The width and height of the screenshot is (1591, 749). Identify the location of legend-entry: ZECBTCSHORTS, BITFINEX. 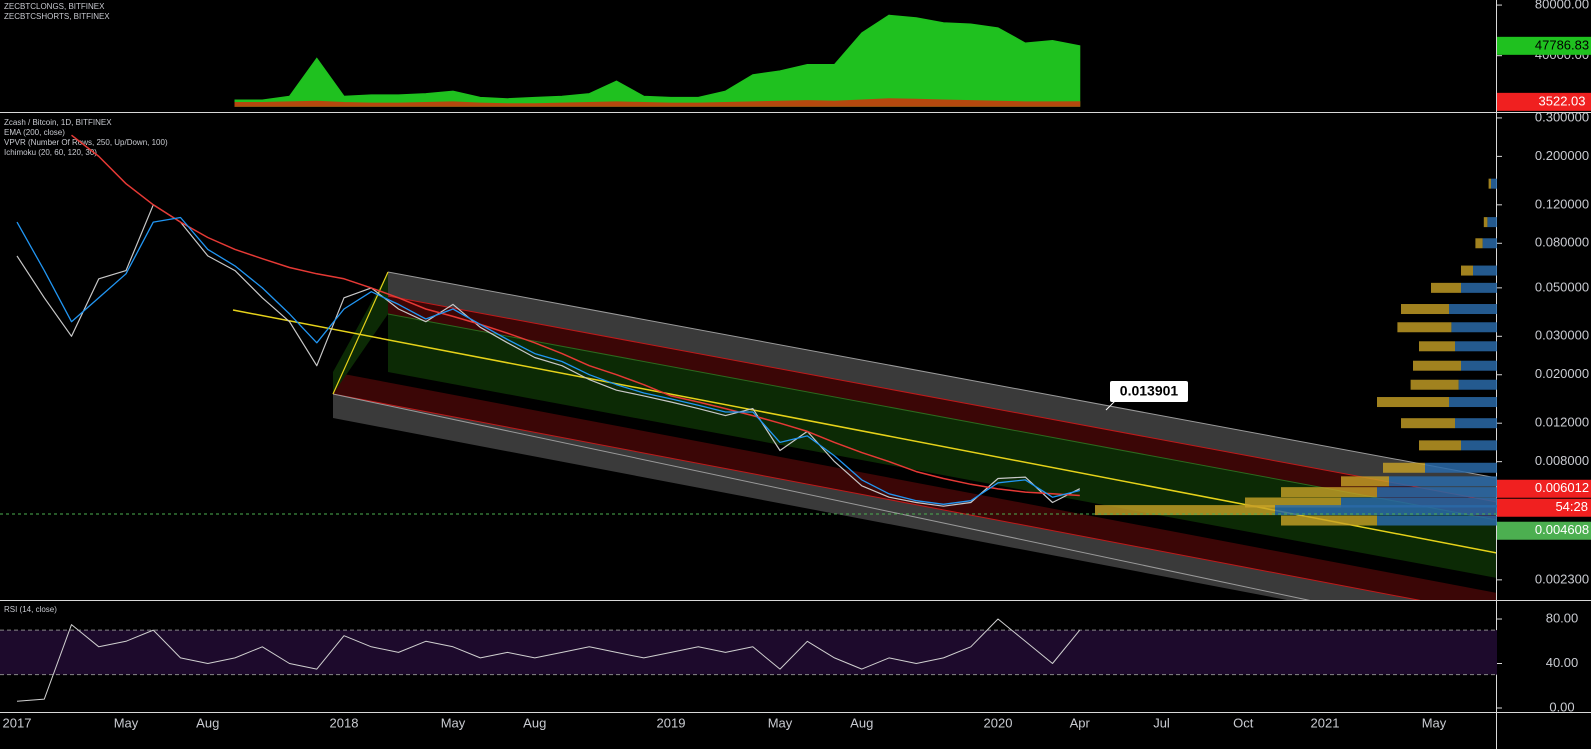
(57, 16).